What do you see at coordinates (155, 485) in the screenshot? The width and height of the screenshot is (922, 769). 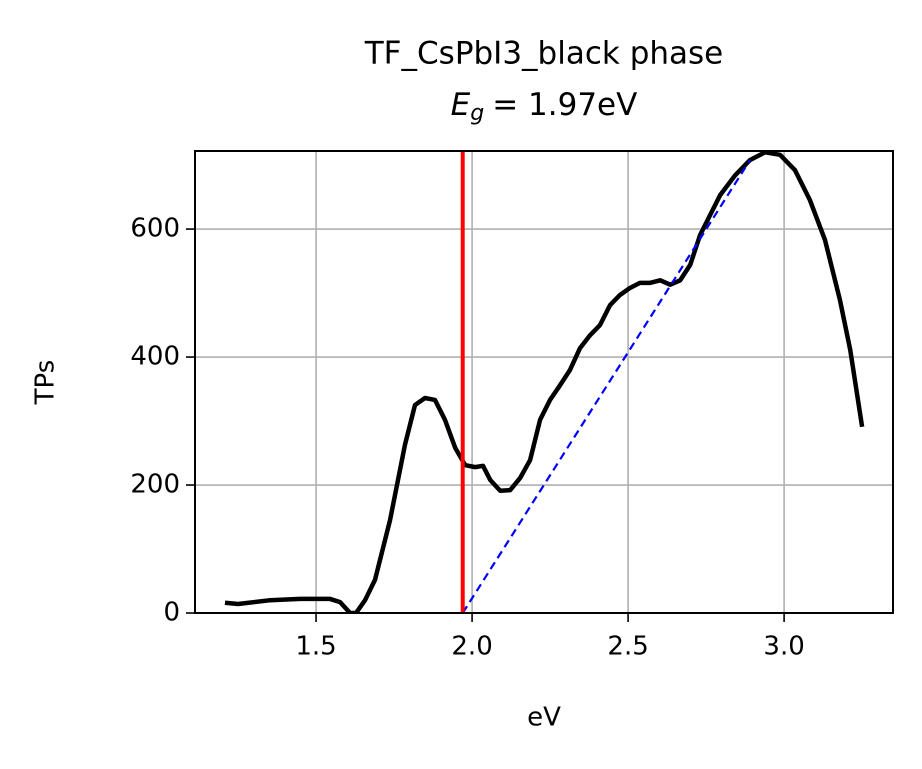 I see `y-tick-label: 200` at bounding box center [155, 485].